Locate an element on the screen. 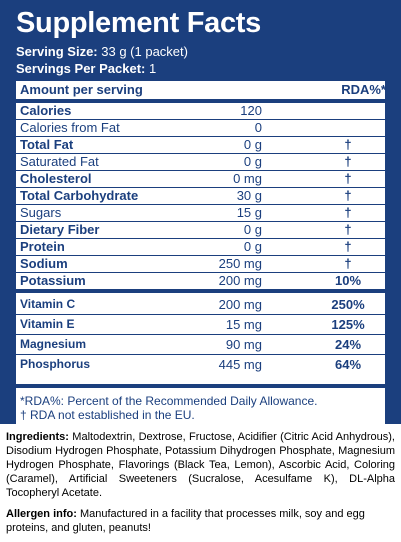  vitamin-name: Vitamin C is located at coordinates (48, 304).